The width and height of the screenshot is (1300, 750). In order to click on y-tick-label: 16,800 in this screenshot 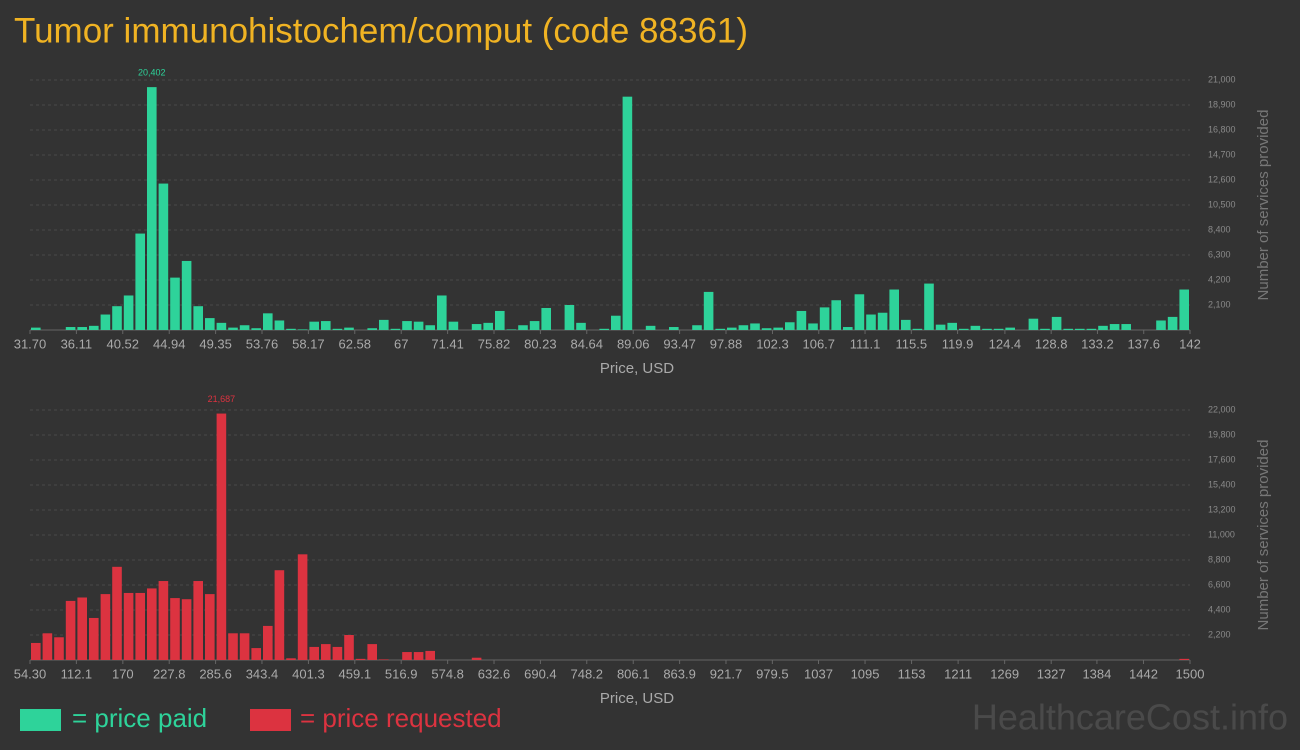, I will do `click(1222, 129)`.